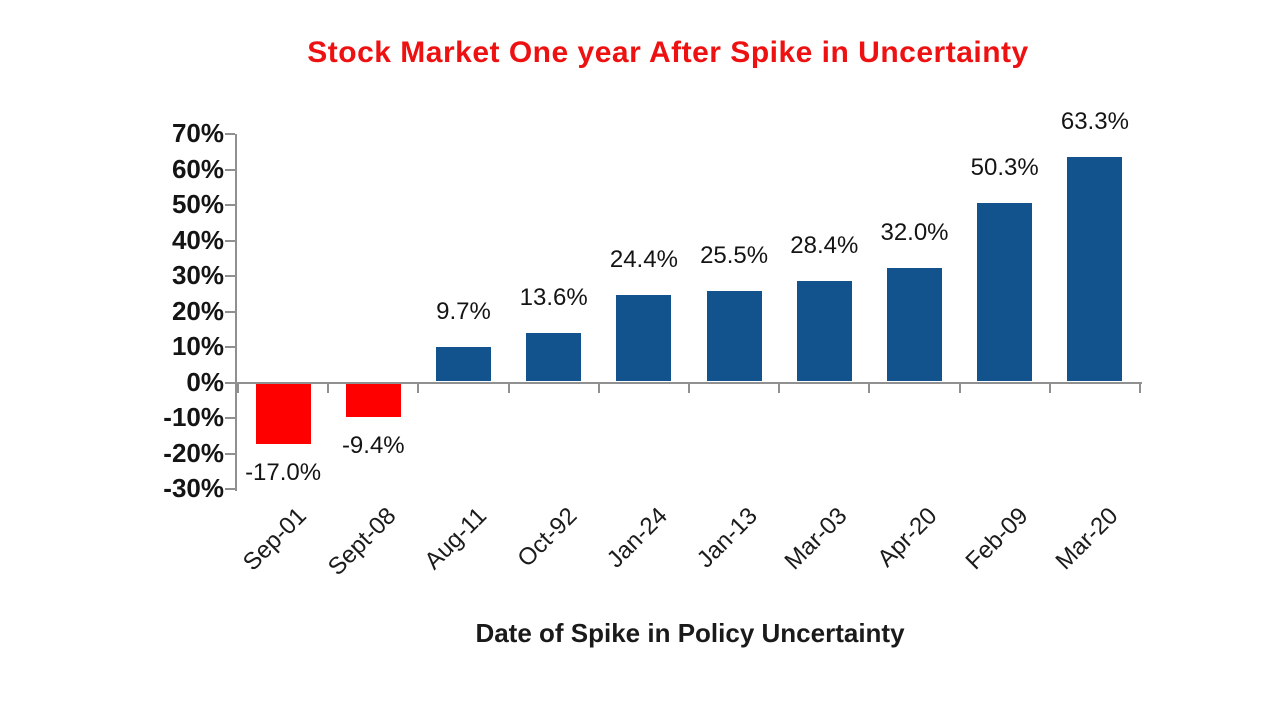 This screenshot has height=720, width=1280. What do you see at coordinates (197, 204) in the screenshot?
I see `y-tick-label: 50%` at bounding box center [197, 204].